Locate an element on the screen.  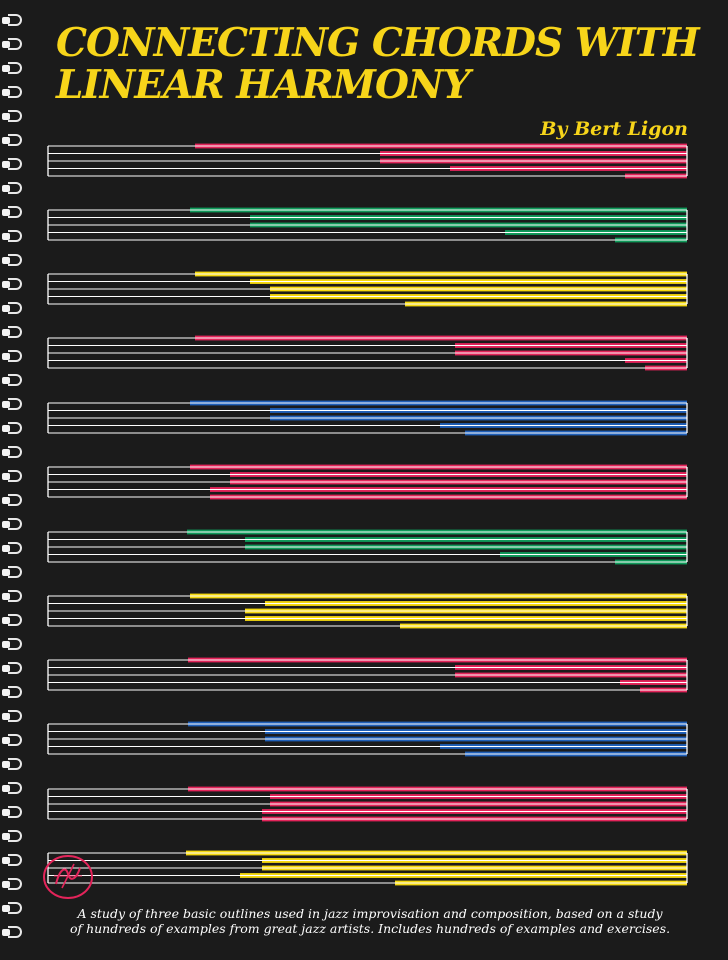
spiral-binding-icon is located at coordinates (15, 480).